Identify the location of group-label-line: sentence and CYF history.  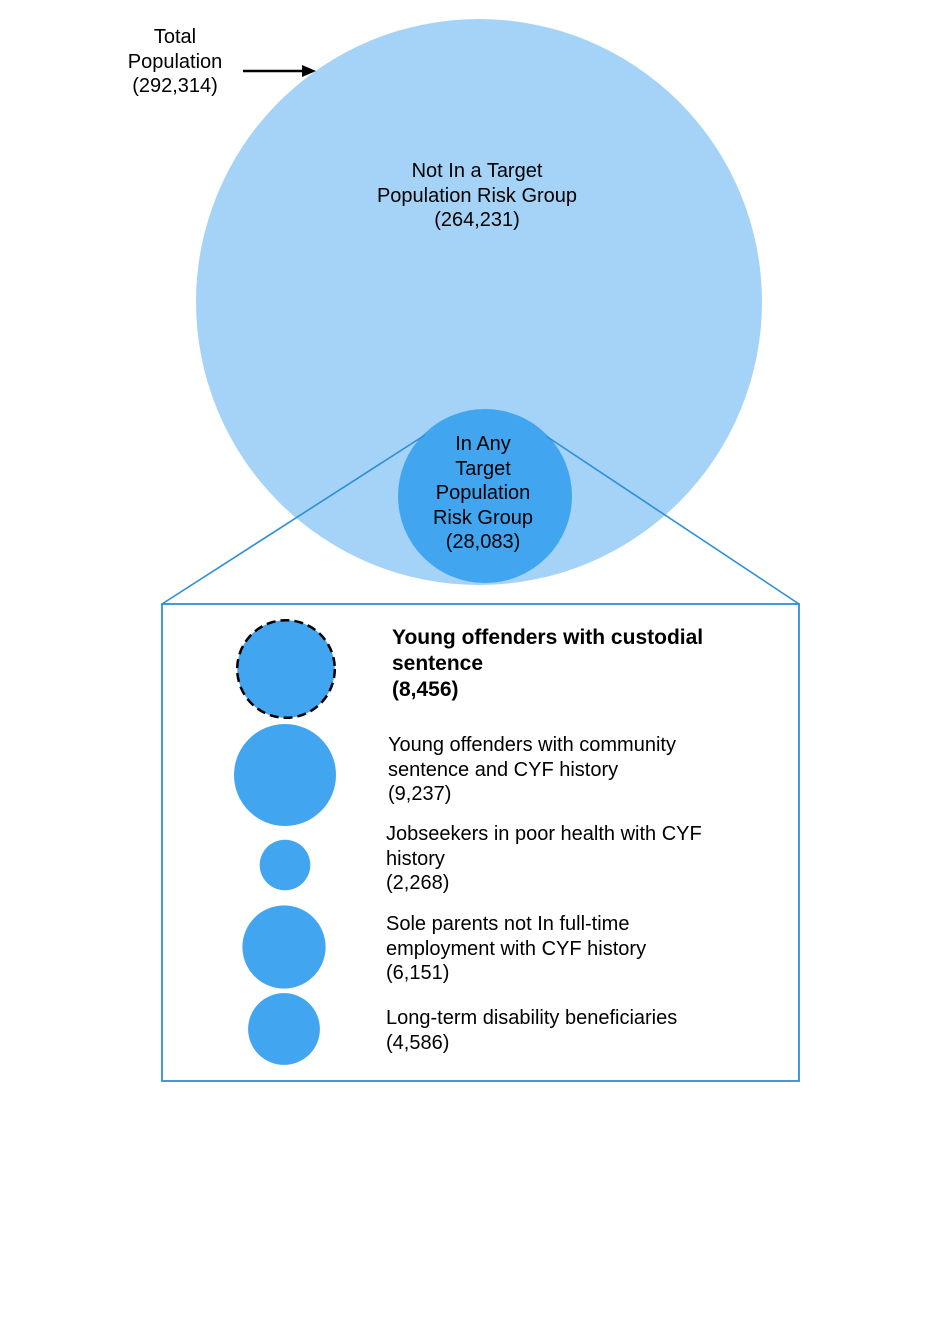
(503, 769).